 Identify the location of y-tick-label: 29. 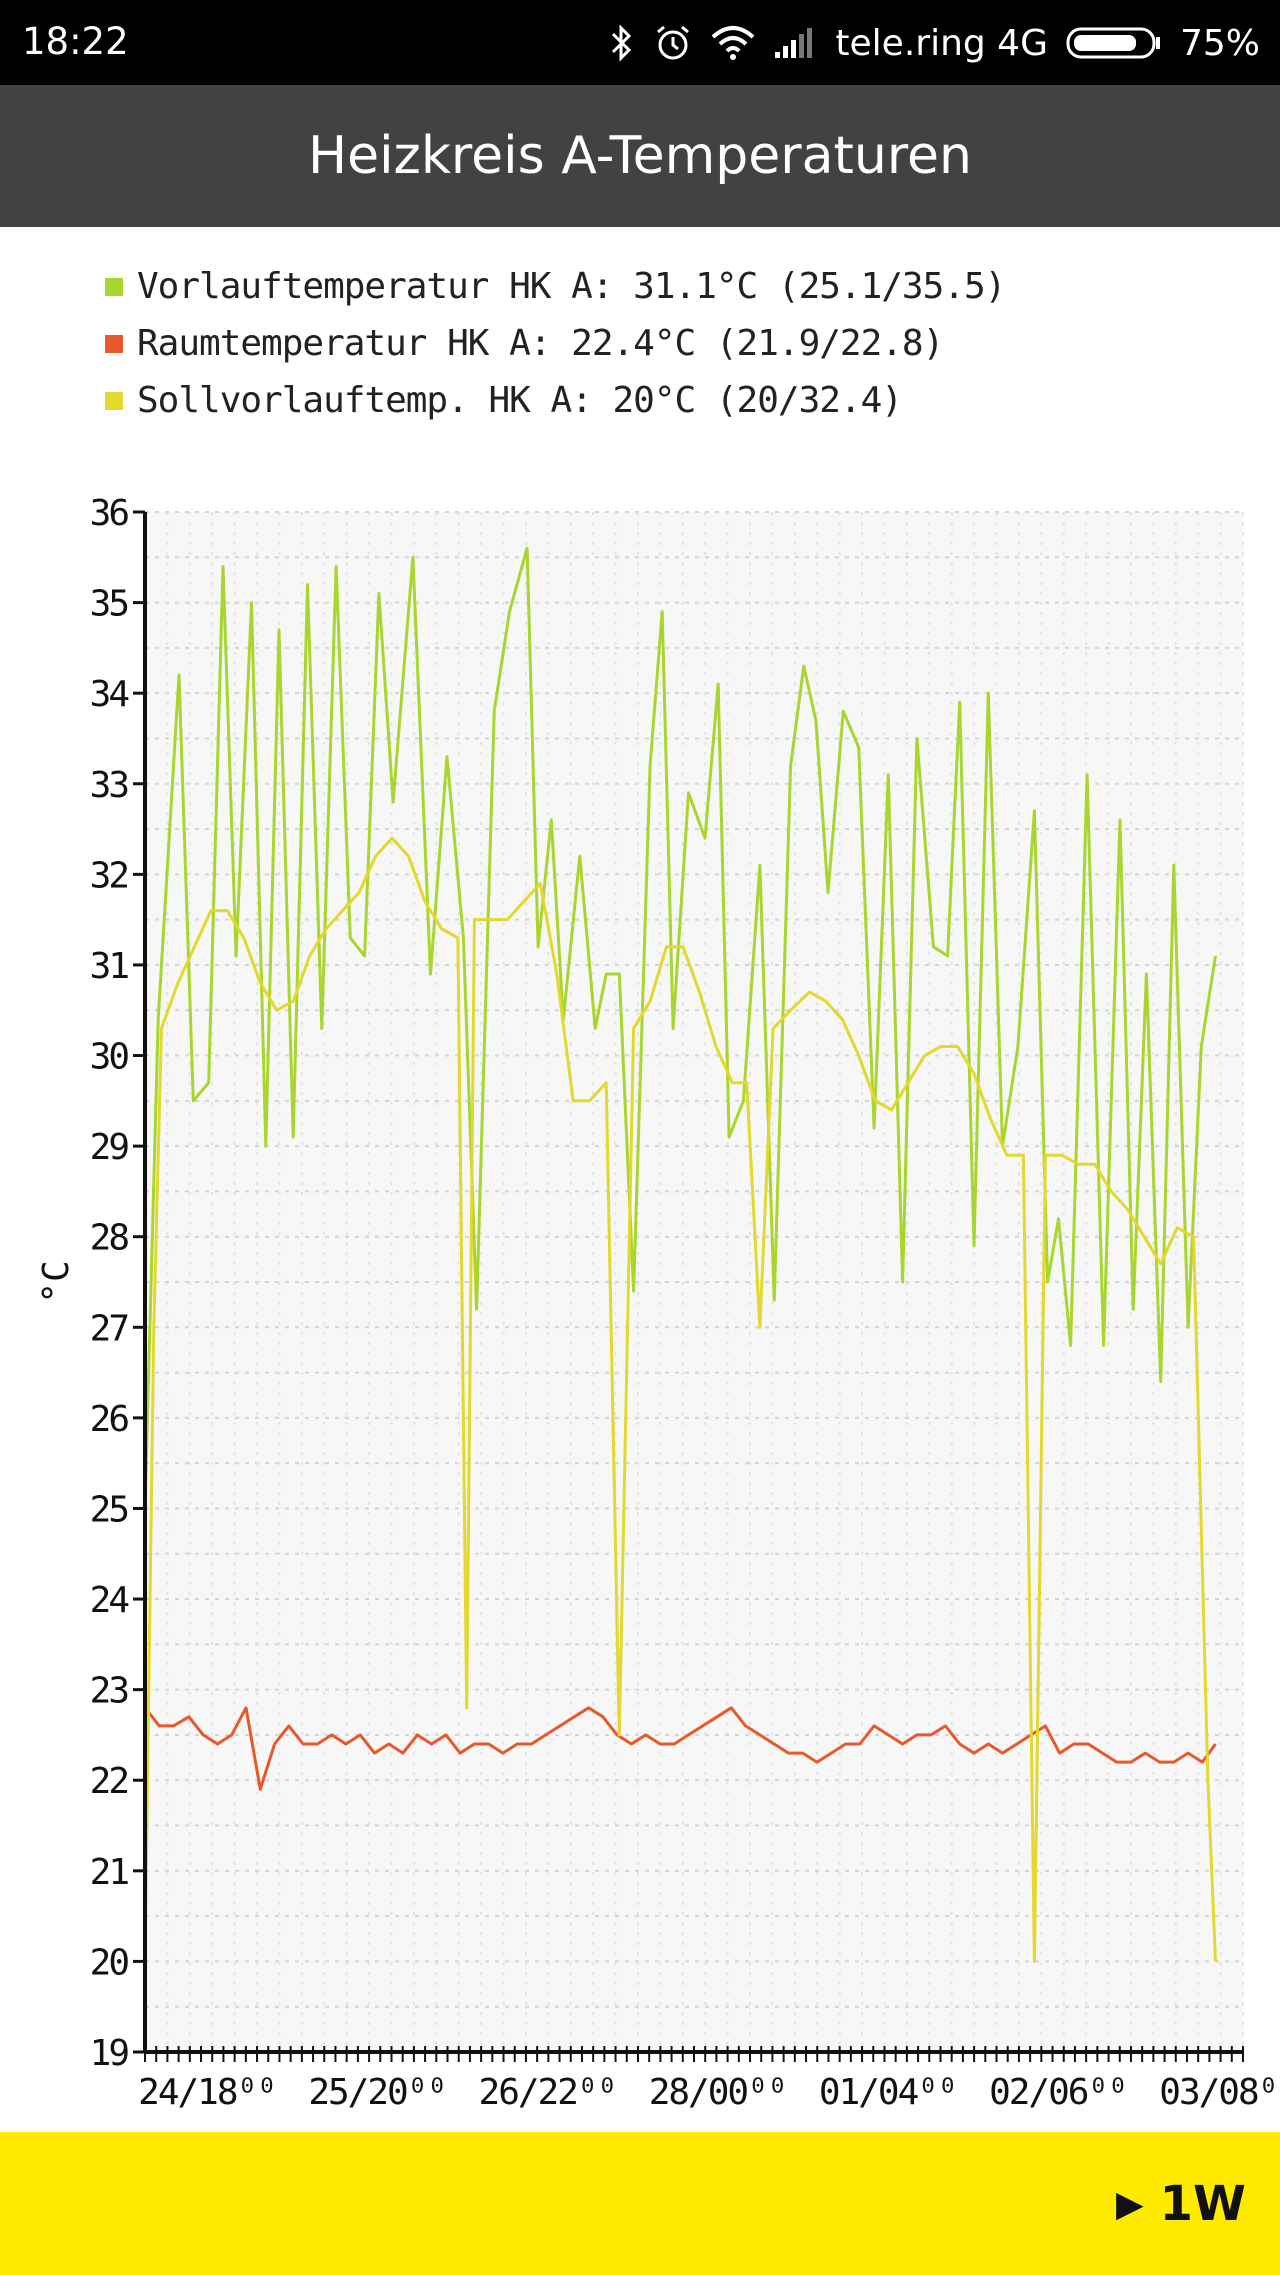
(109, 1147).